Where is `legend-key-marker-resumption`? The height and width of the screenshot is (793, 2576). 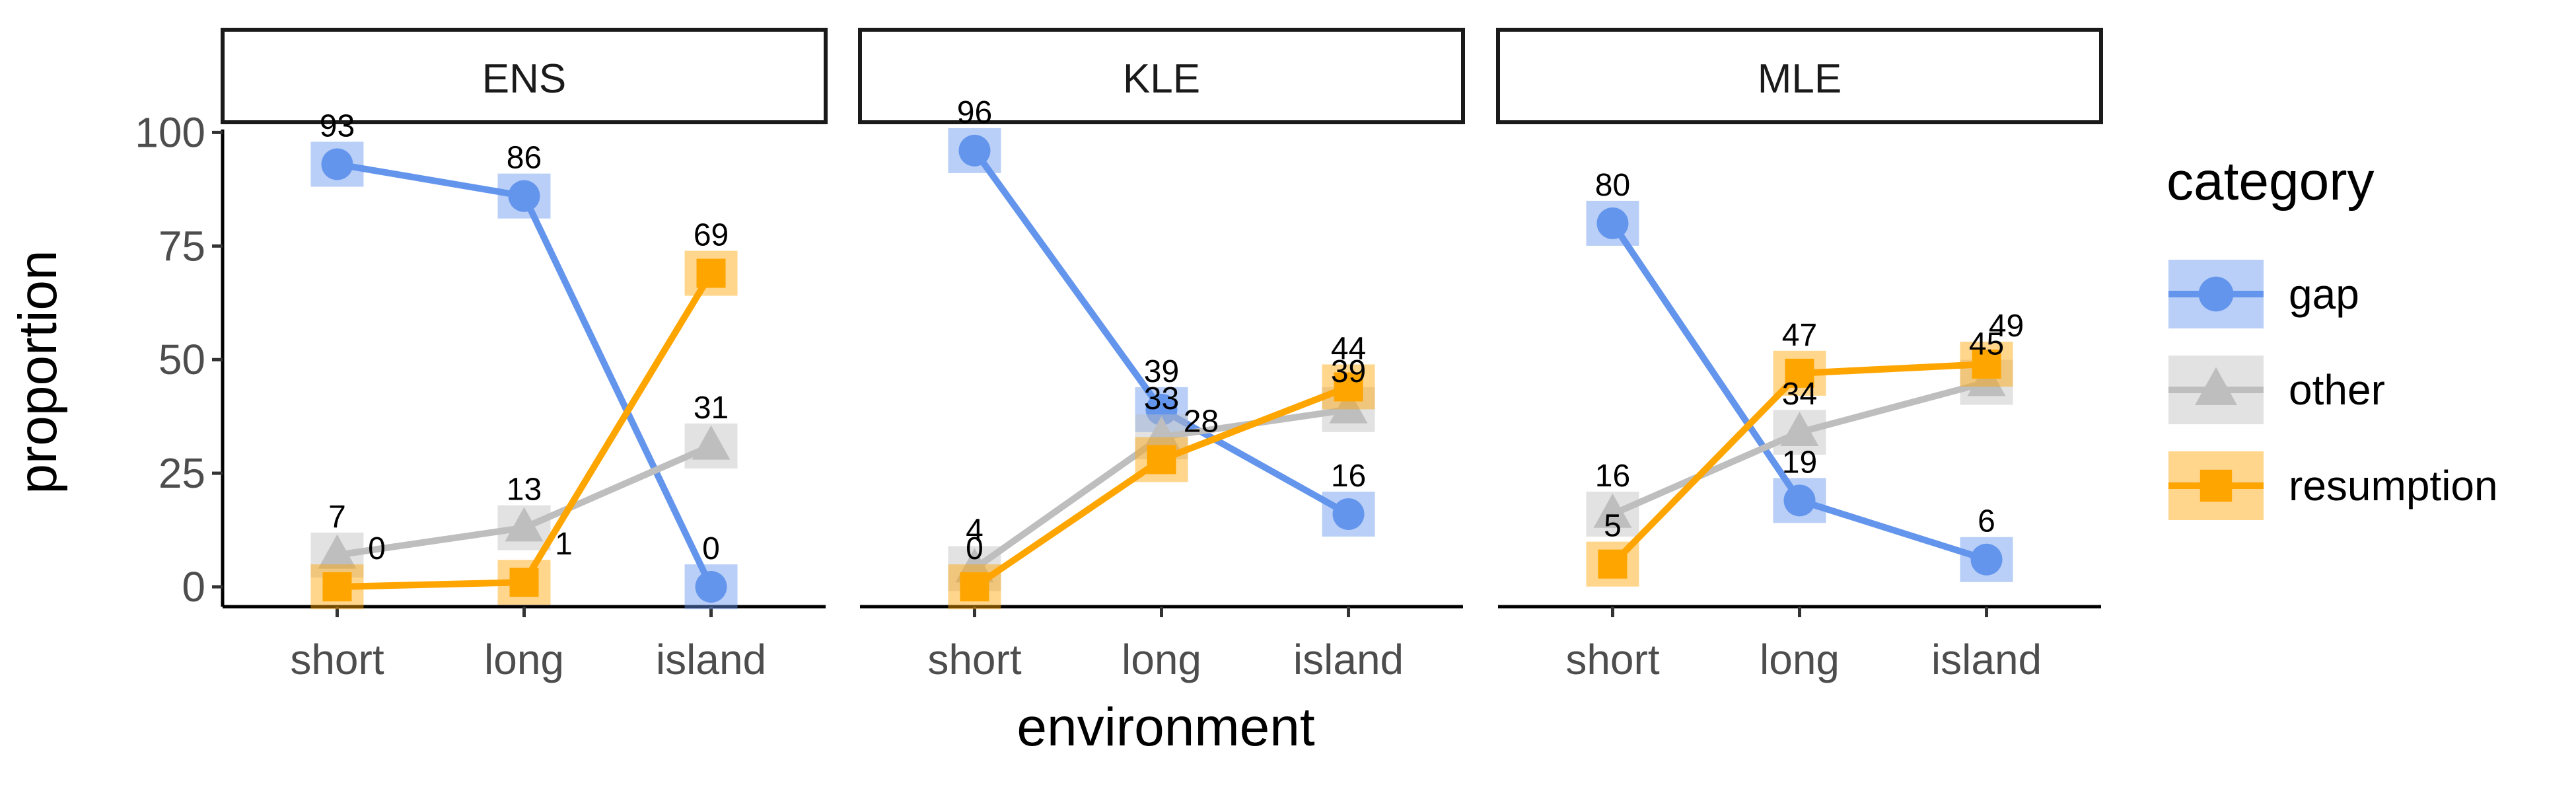
legend-key-marker-resumption is located at coordinates (2216, 485).